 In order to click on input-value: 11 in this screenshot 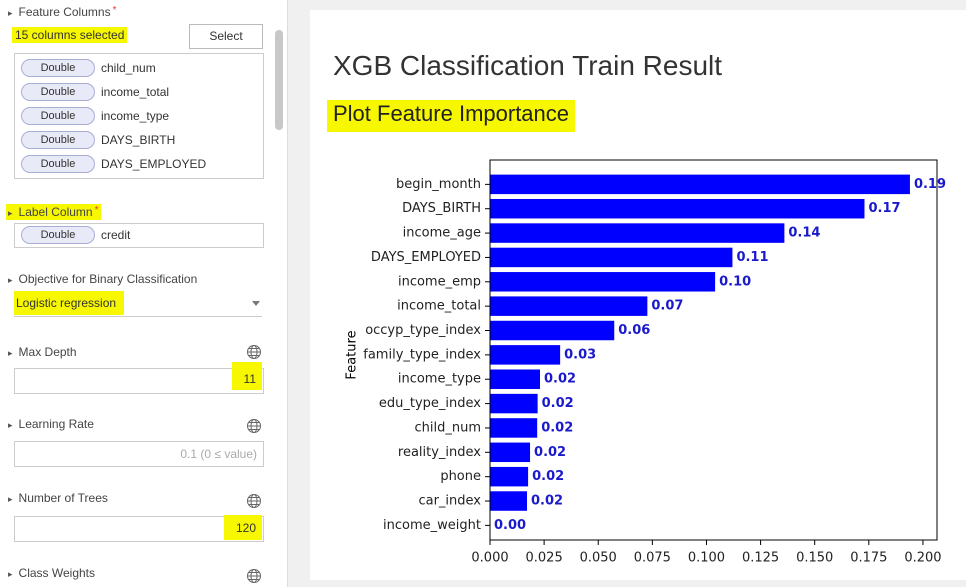, I will do `click(247, 376)`.